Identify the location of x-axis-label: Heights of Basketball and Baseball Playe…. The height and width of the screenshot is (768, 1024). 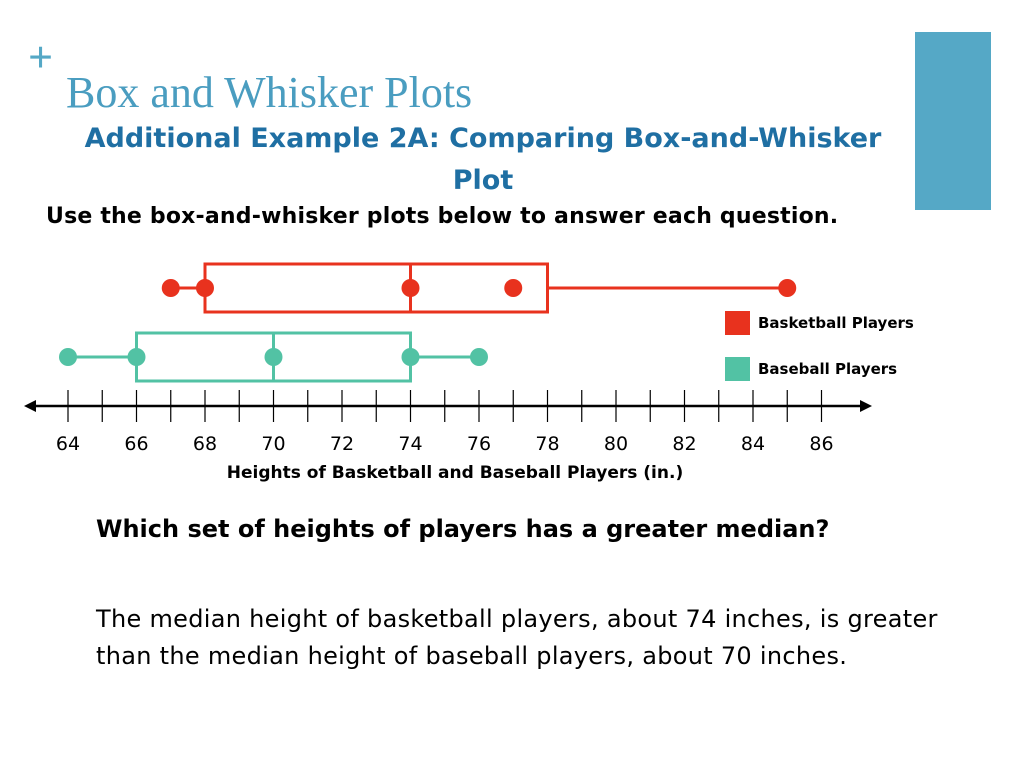
(455, 473).